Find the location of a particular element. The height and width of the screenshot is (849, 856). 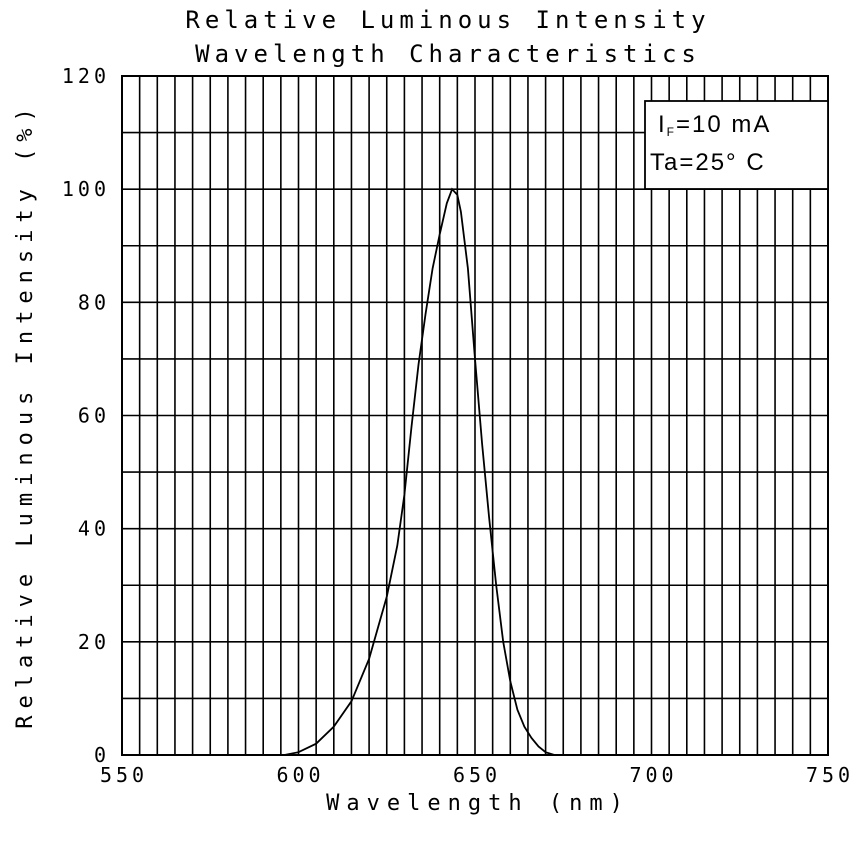

legend-frame is located at coordinates (736, 145).